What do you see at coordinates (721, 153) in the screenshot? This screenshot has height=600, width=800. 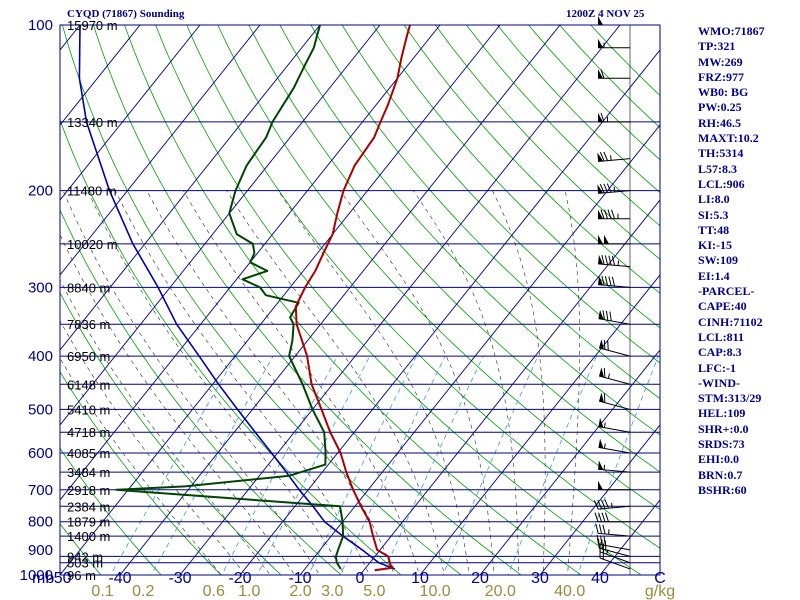 I see `index-line: TH:5314` at bounding box center [721, 153].